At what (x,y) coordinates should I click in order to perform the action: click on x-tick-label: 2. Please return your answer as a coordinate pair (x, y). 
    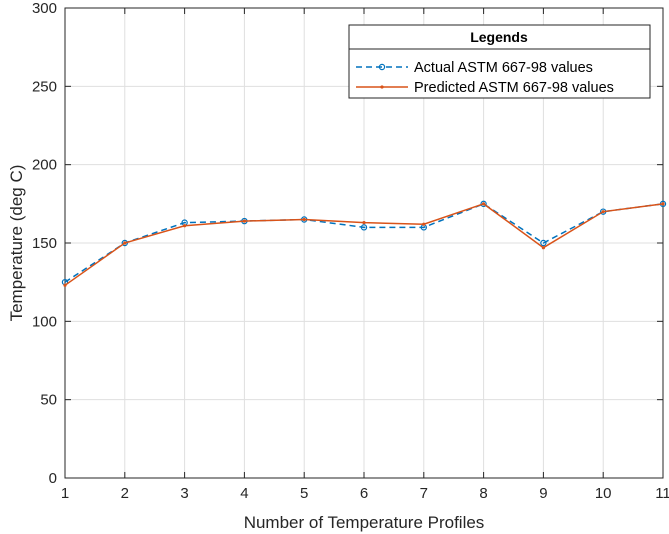
    Looking at the image, I should click on (125, 493).